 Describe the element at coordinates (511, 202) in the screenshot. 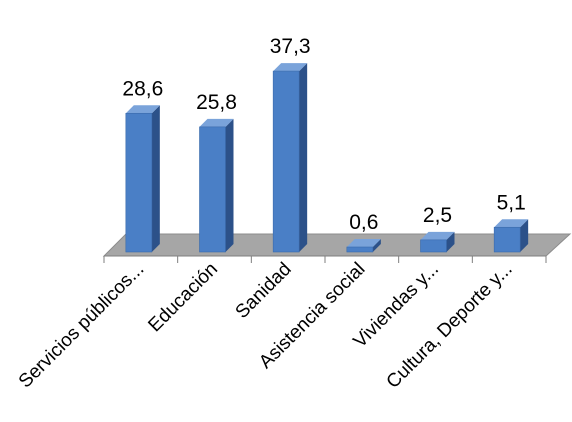

I see `data-label: 5,1` at that location.